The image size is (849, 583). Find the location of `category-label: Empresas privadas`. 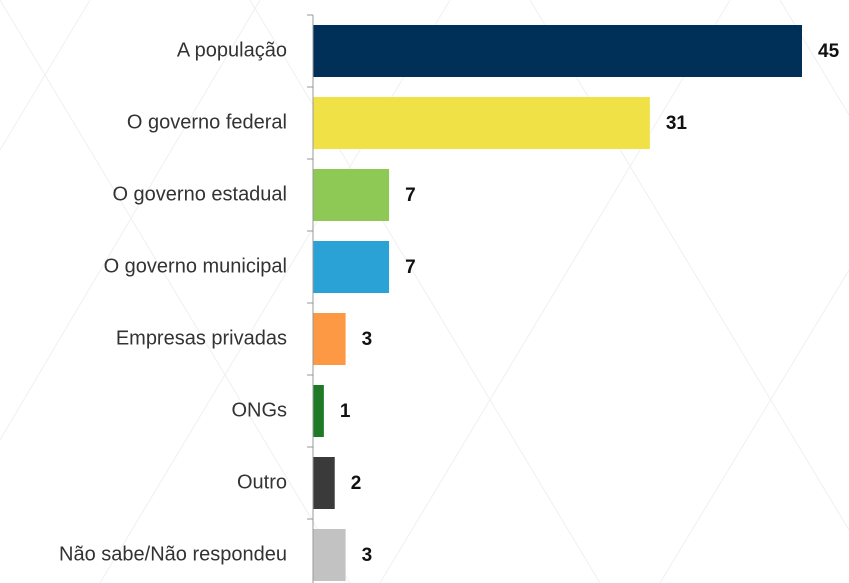

category-label: Empresas privadas is located at coordinates (201, 338).